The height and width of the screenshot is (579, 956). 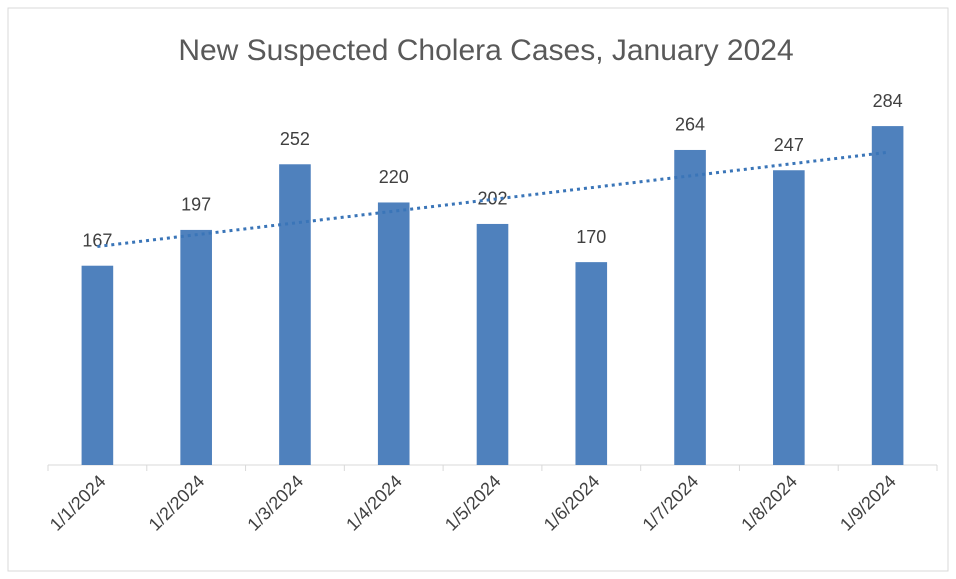 I want to click on data-label: 247, so click(x=789, y=145).